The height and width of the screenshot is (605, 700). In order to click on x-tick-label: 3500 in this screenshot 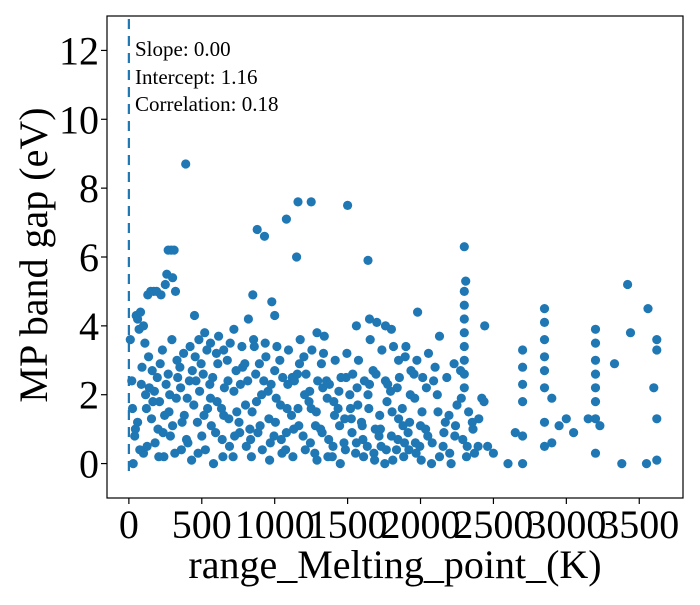, I will do `click(639, 524)`.